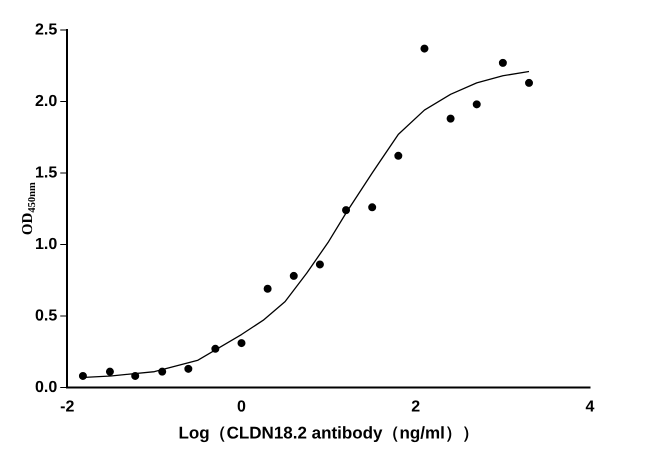  Describe the element at coordinates (46, 101) in the screenshot. I see `y-tick-label: 2.0` at that location.